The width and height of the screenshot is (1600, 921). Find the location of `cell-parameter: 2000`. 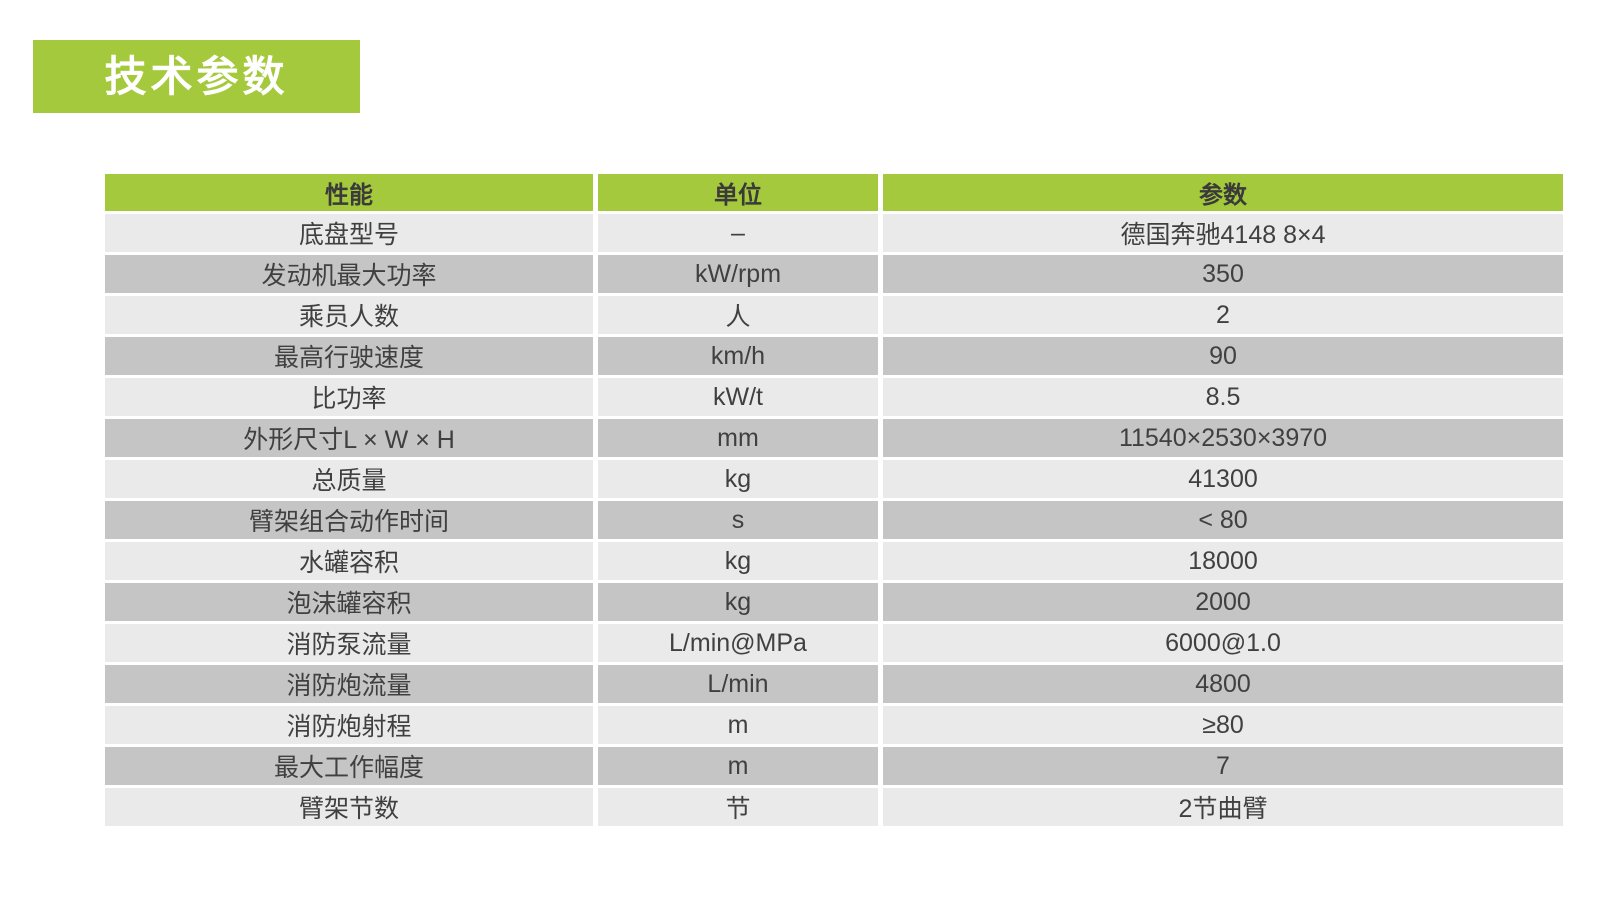

cell-parameter: 2000 is located at coordinates (1223, 602).